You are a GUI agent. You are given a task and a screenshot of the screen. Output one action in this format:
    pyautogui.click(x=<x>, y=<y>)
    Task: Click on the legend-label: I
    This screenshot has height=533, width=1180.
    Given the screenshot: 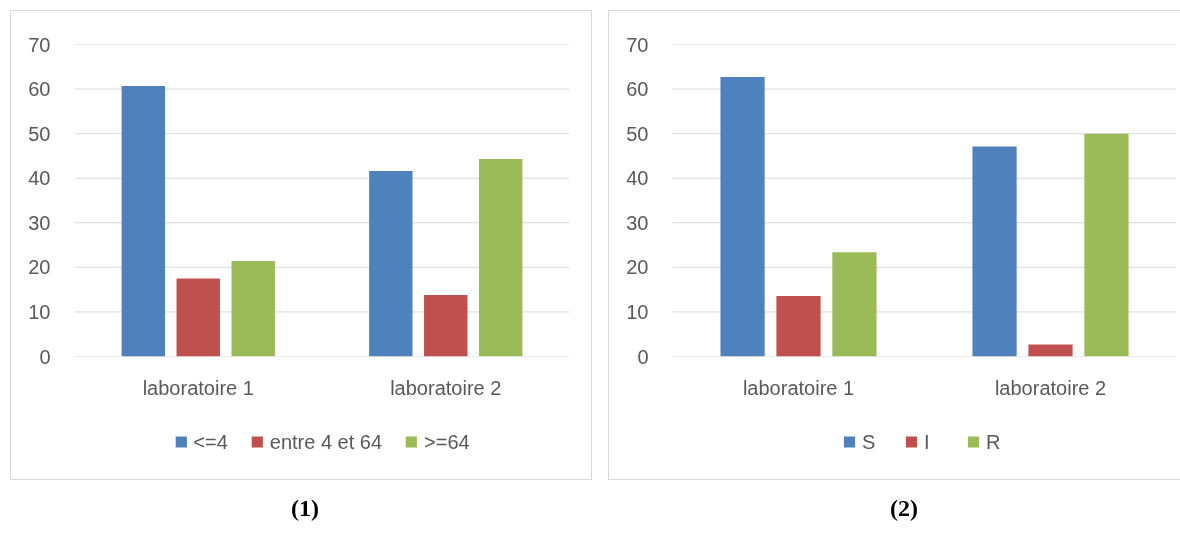 What is the action you would take?
    pyautogui.click(x=927, y=441)
    